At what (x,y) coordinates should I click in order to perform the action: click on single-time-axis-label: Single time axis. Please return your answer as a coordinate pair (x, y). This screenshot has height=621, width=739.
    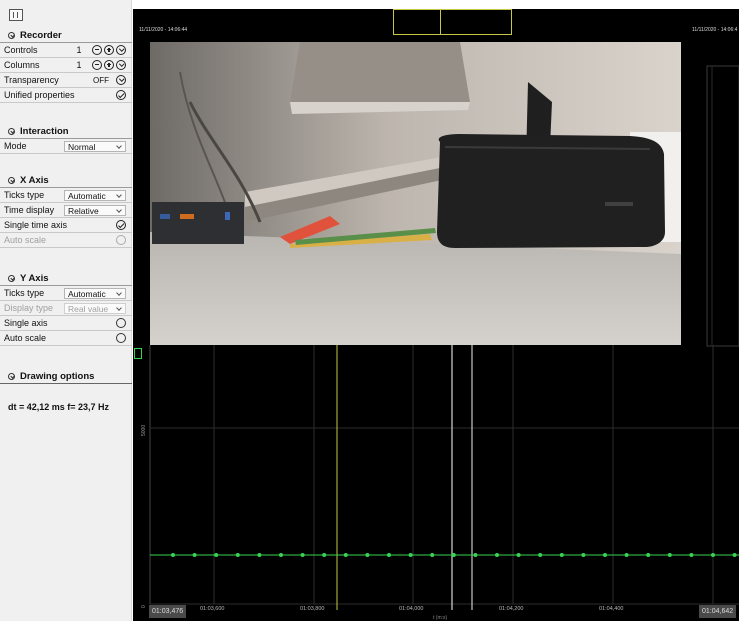
    Looking at the image, I should click on (36, 225).